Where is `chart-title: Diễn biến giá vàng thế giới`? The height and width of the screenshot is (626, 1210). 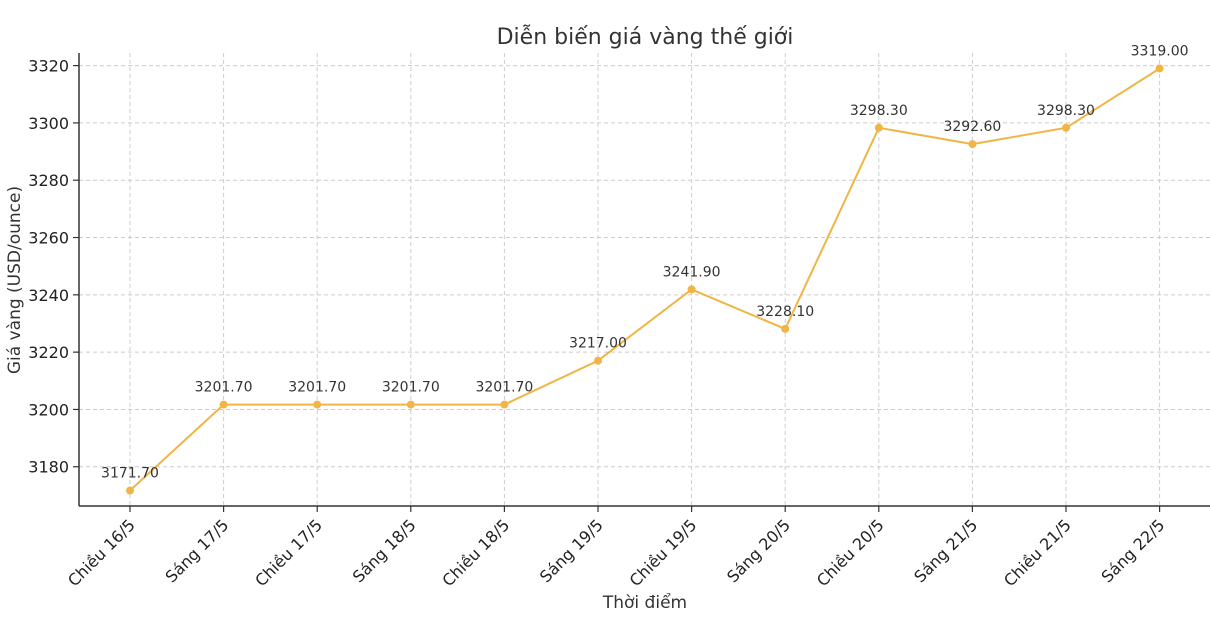 chart-title: Diễn biến giá vàng thế giới is located at coordinates (645, 37).